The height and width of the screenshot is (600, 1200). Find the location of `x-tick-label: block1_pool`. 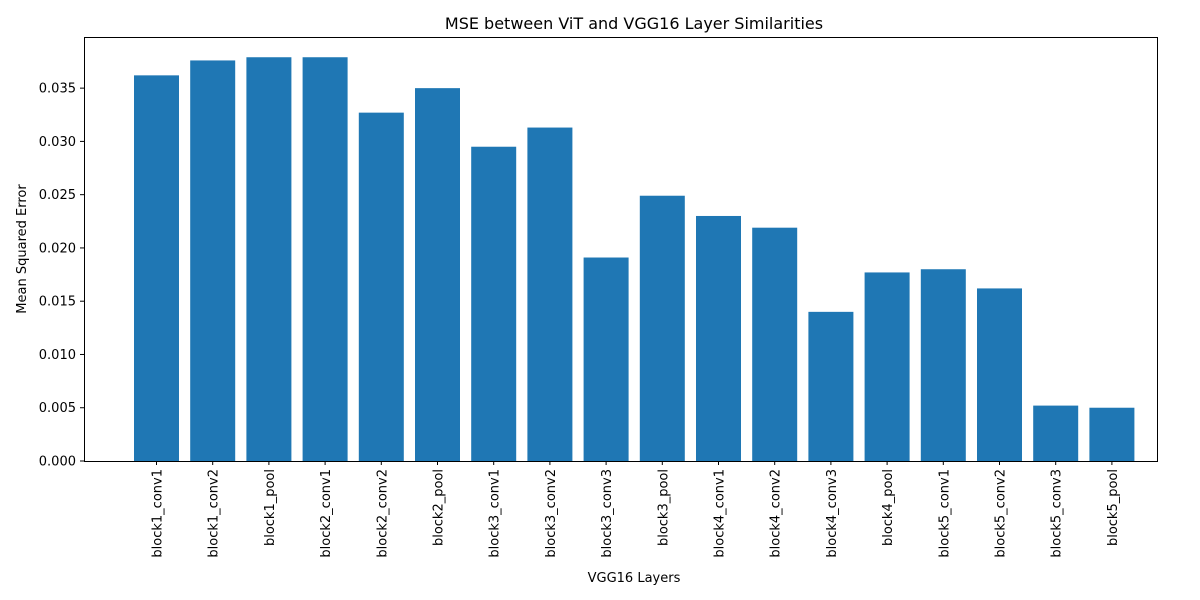

x-tick-label: block1_pool is located at coordinates (270, 507).